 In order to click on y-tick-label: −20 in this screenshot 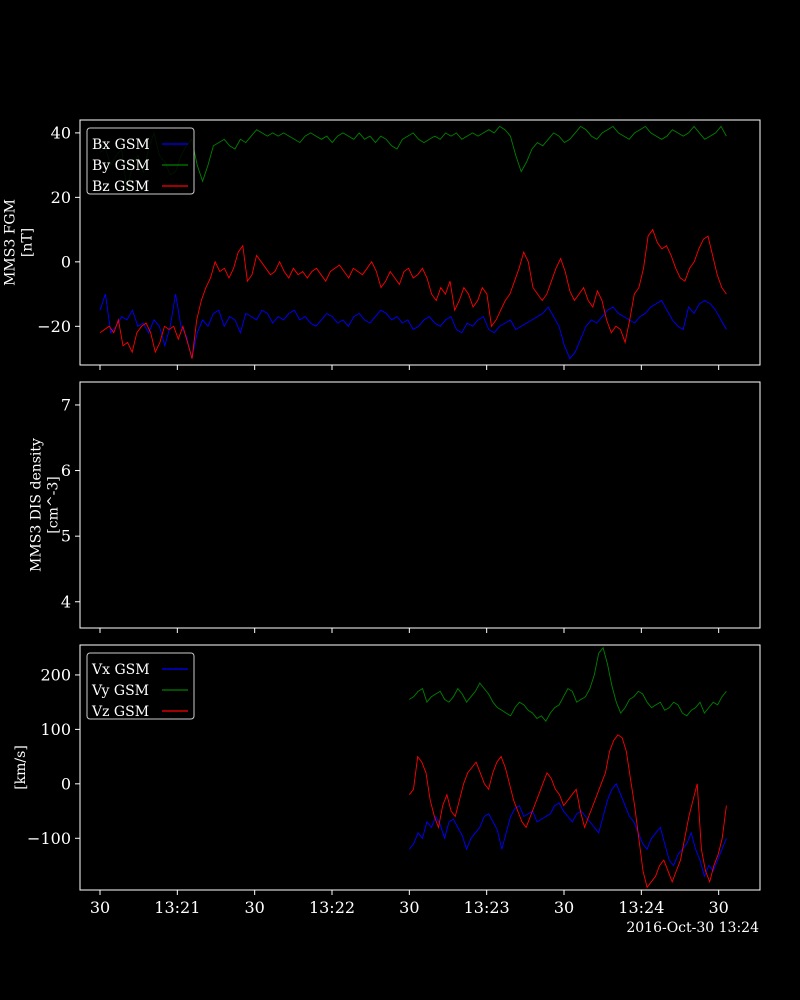, I will do `click(54, 326)`.